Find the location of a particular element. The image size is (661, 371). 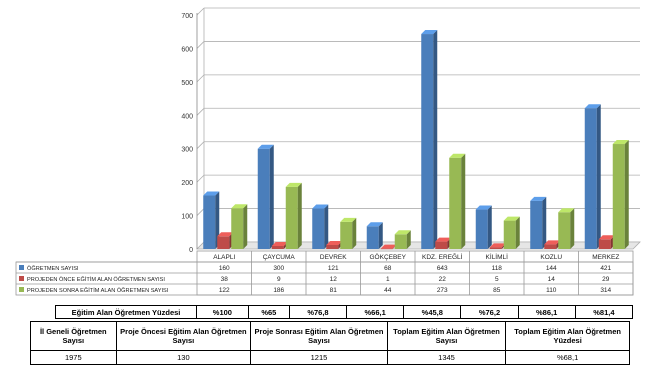

category-label: MERKEZ is located at coordinates (605, 257).